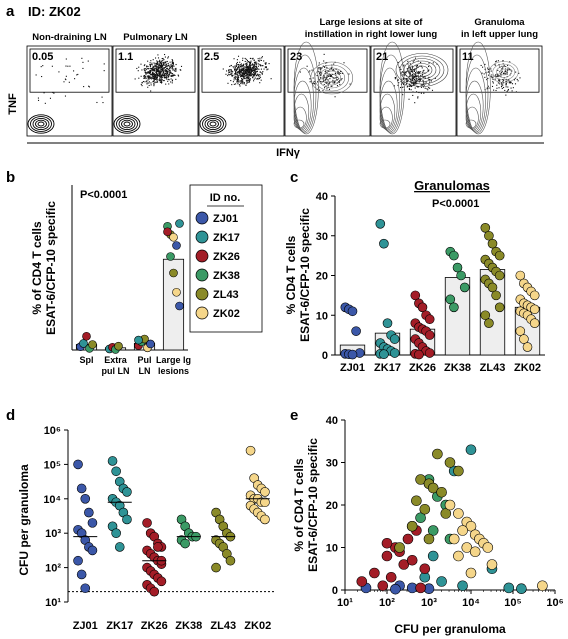  Describe the element at coordinates (291, 274) in the screenshot. I see `axis-y-label-line: % CD4 T cells` at that location.